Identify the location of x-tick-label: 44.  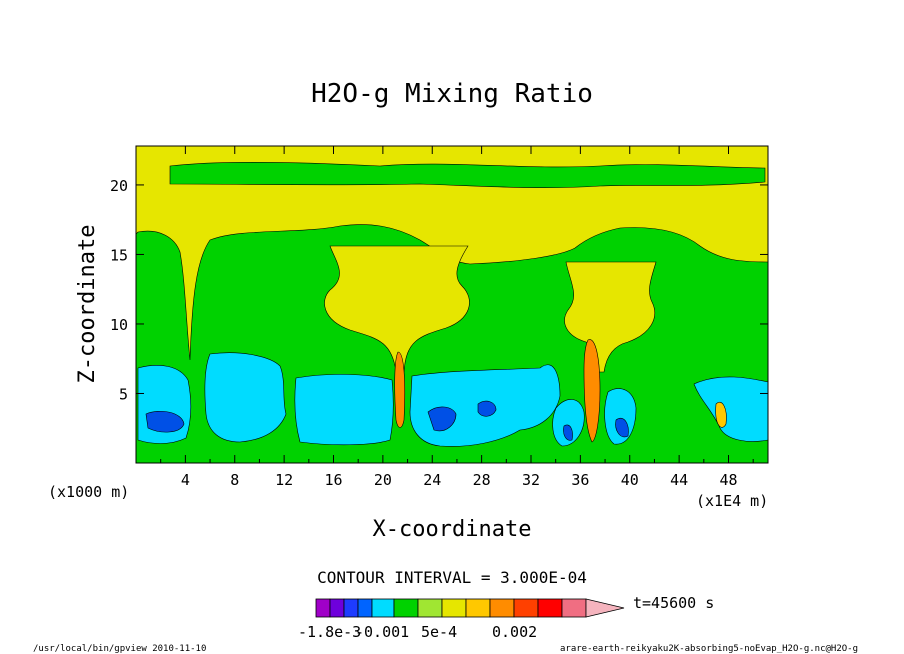
(679, 480).